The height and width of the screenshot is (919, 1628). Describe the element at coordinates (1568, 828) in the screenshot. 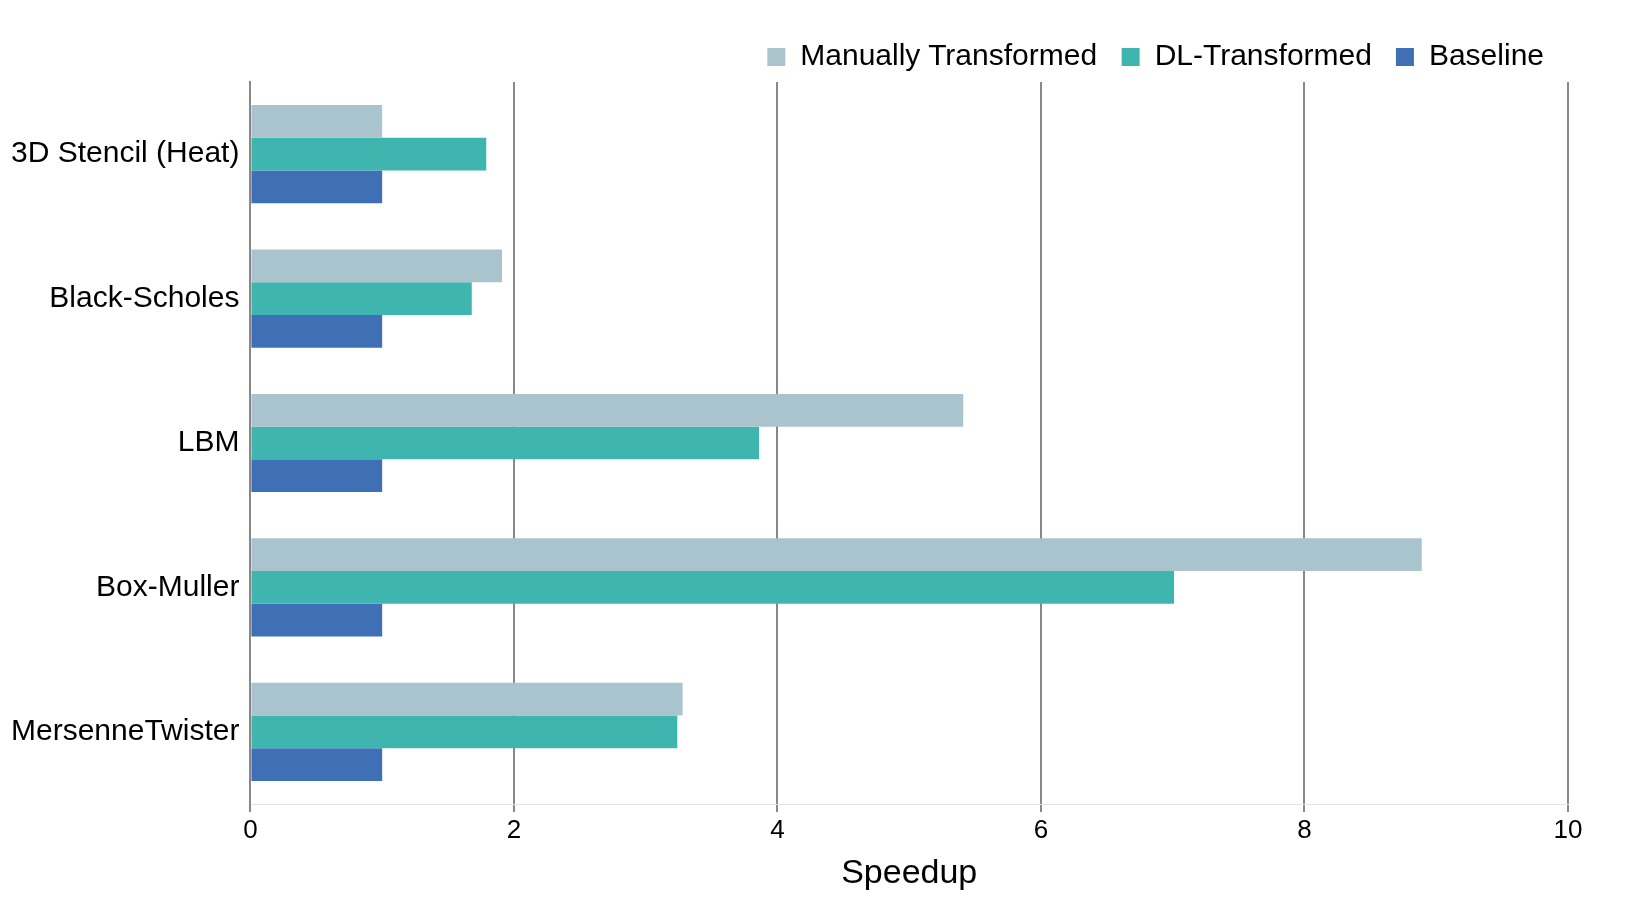

I see `x-tick-label: 10` at that location.